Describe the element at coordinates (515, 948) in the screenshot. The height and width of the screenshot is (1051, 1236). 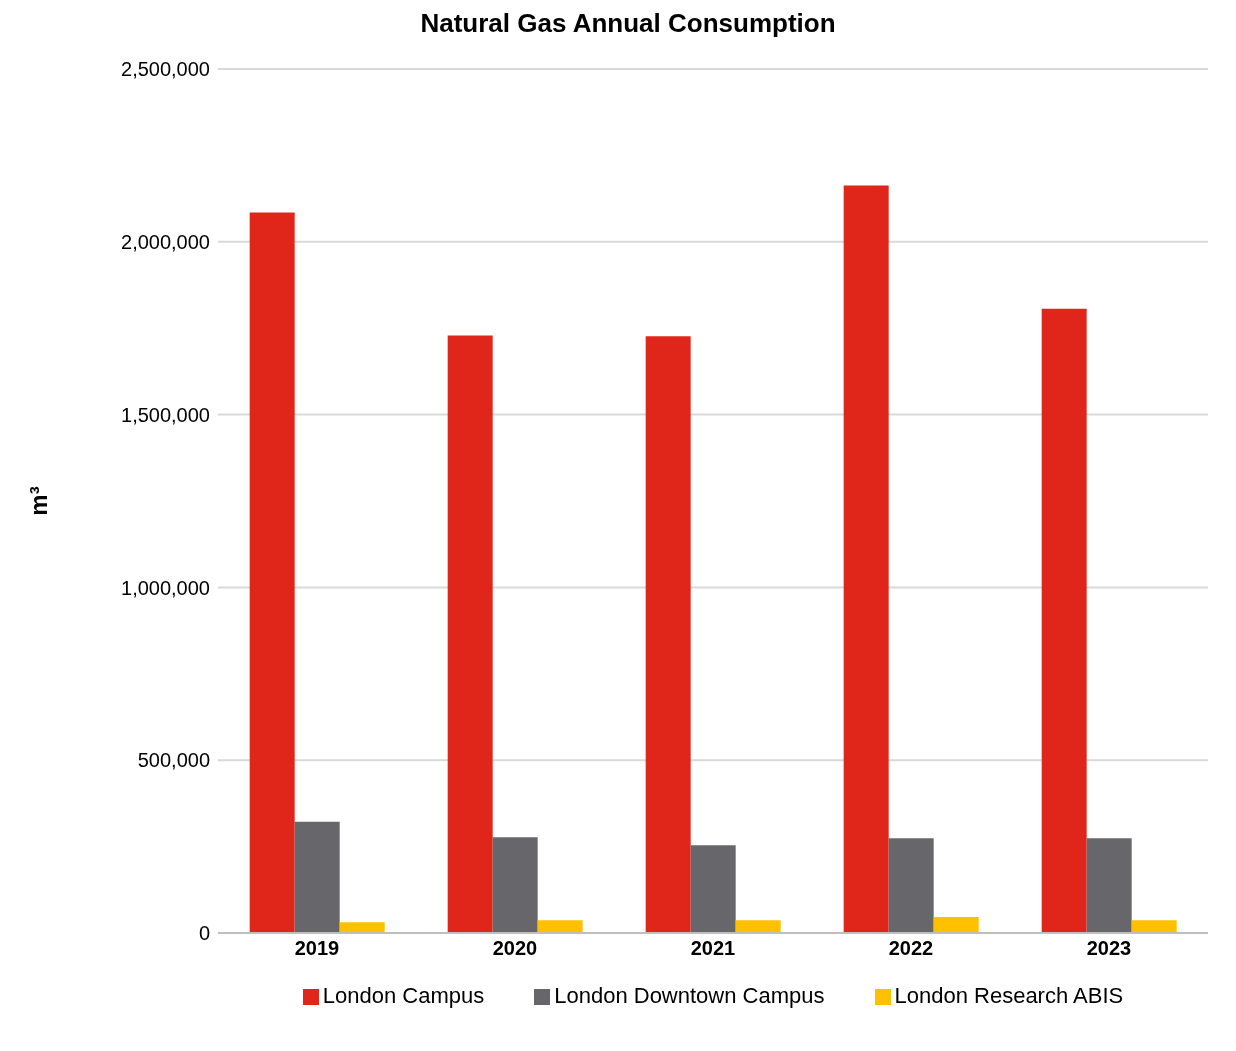
I see `x-tick-label: 2020` at that location.